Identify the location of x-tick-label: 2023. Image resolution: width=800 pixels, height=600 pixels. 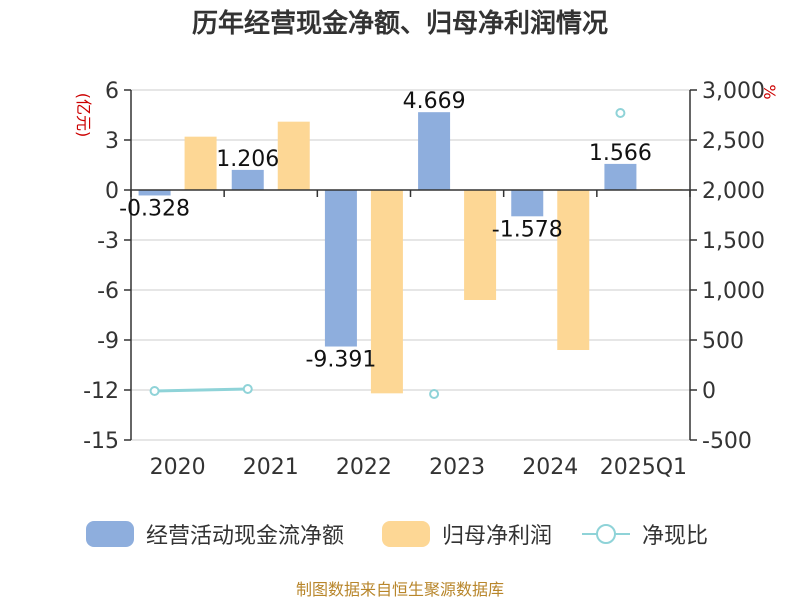
(457, 467).